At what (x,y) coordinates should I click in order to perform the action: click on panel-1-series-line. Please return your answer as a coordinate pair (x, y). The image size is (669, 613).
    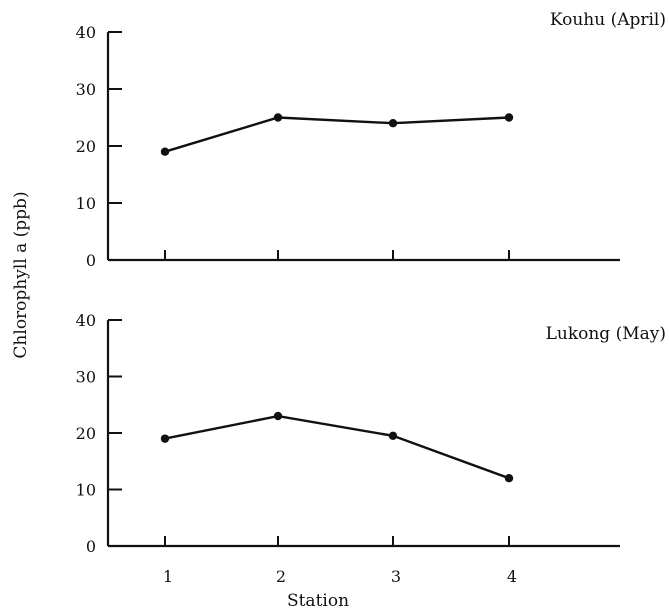
    Looking at the image, I should click on (337, 134).